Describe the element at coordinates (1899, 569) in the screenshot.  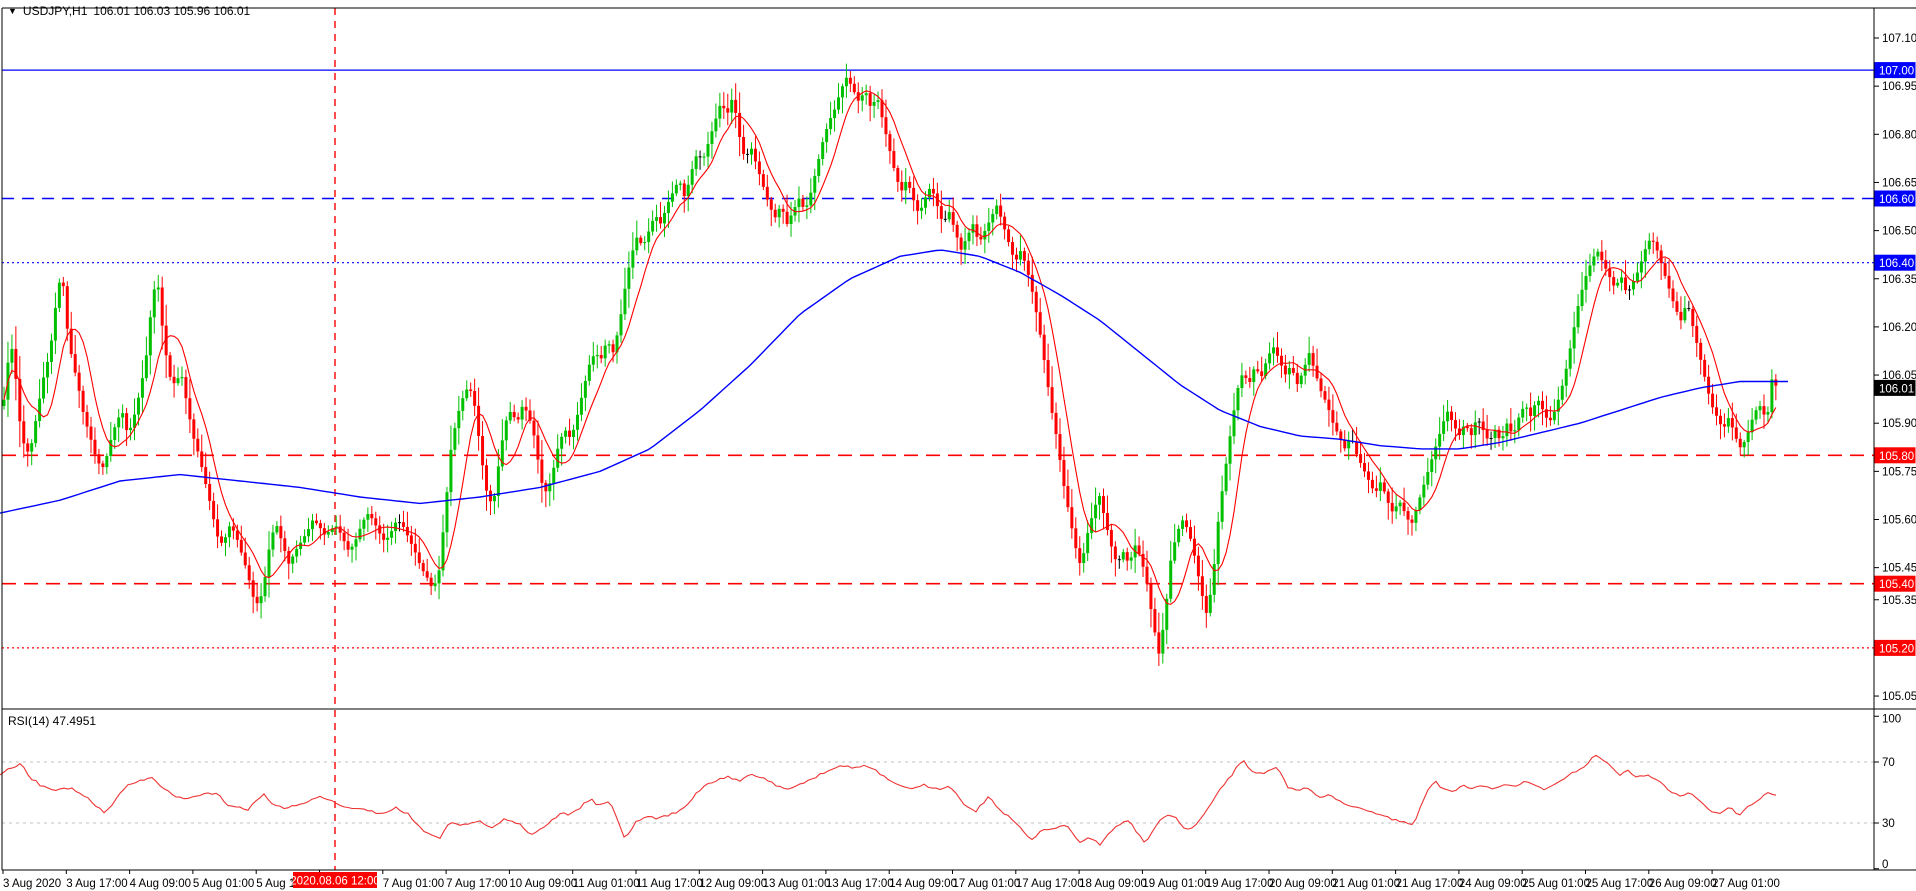
I see `price-tick-label: 105.45` at that location.